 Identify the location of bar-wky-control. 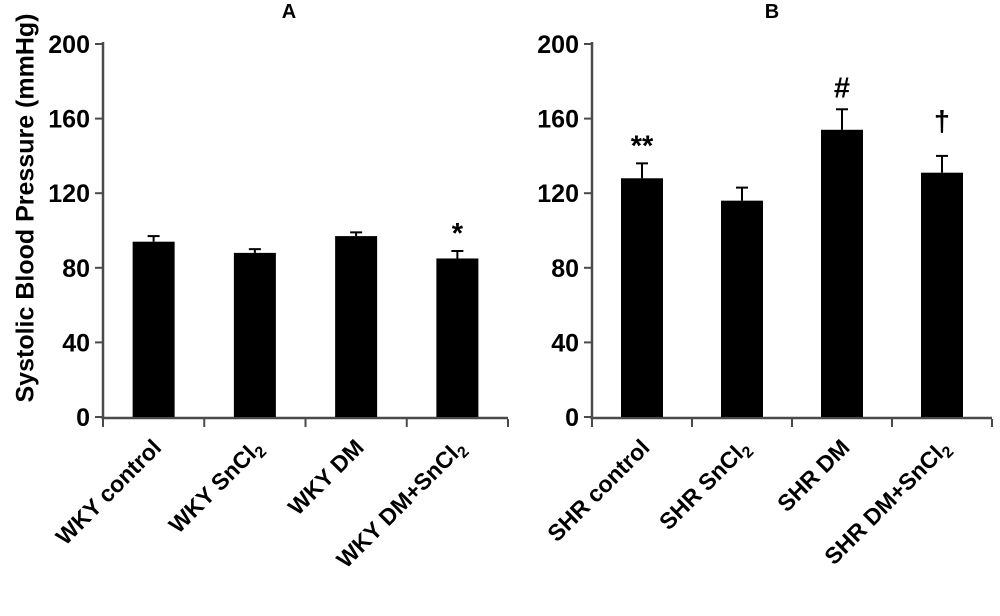
(153, 329).